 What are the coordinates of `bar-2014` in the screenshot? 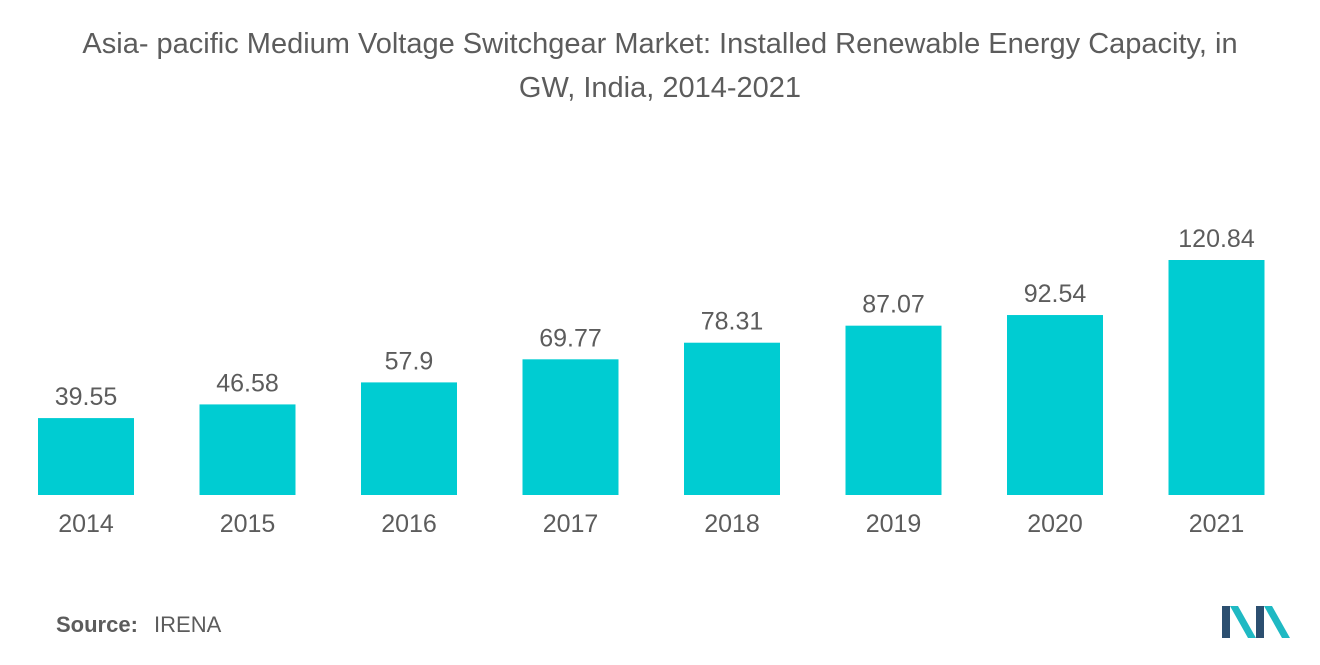 It's located at (86, 456).